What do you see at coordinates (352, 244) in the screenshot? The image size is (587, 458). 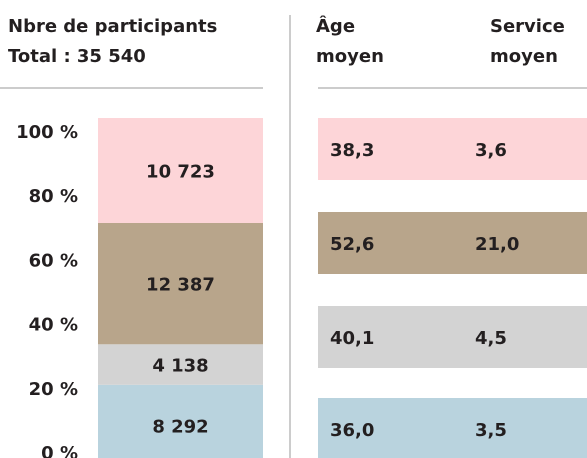 I see `table-cell: 52,6` at bounding box center [352, 244].